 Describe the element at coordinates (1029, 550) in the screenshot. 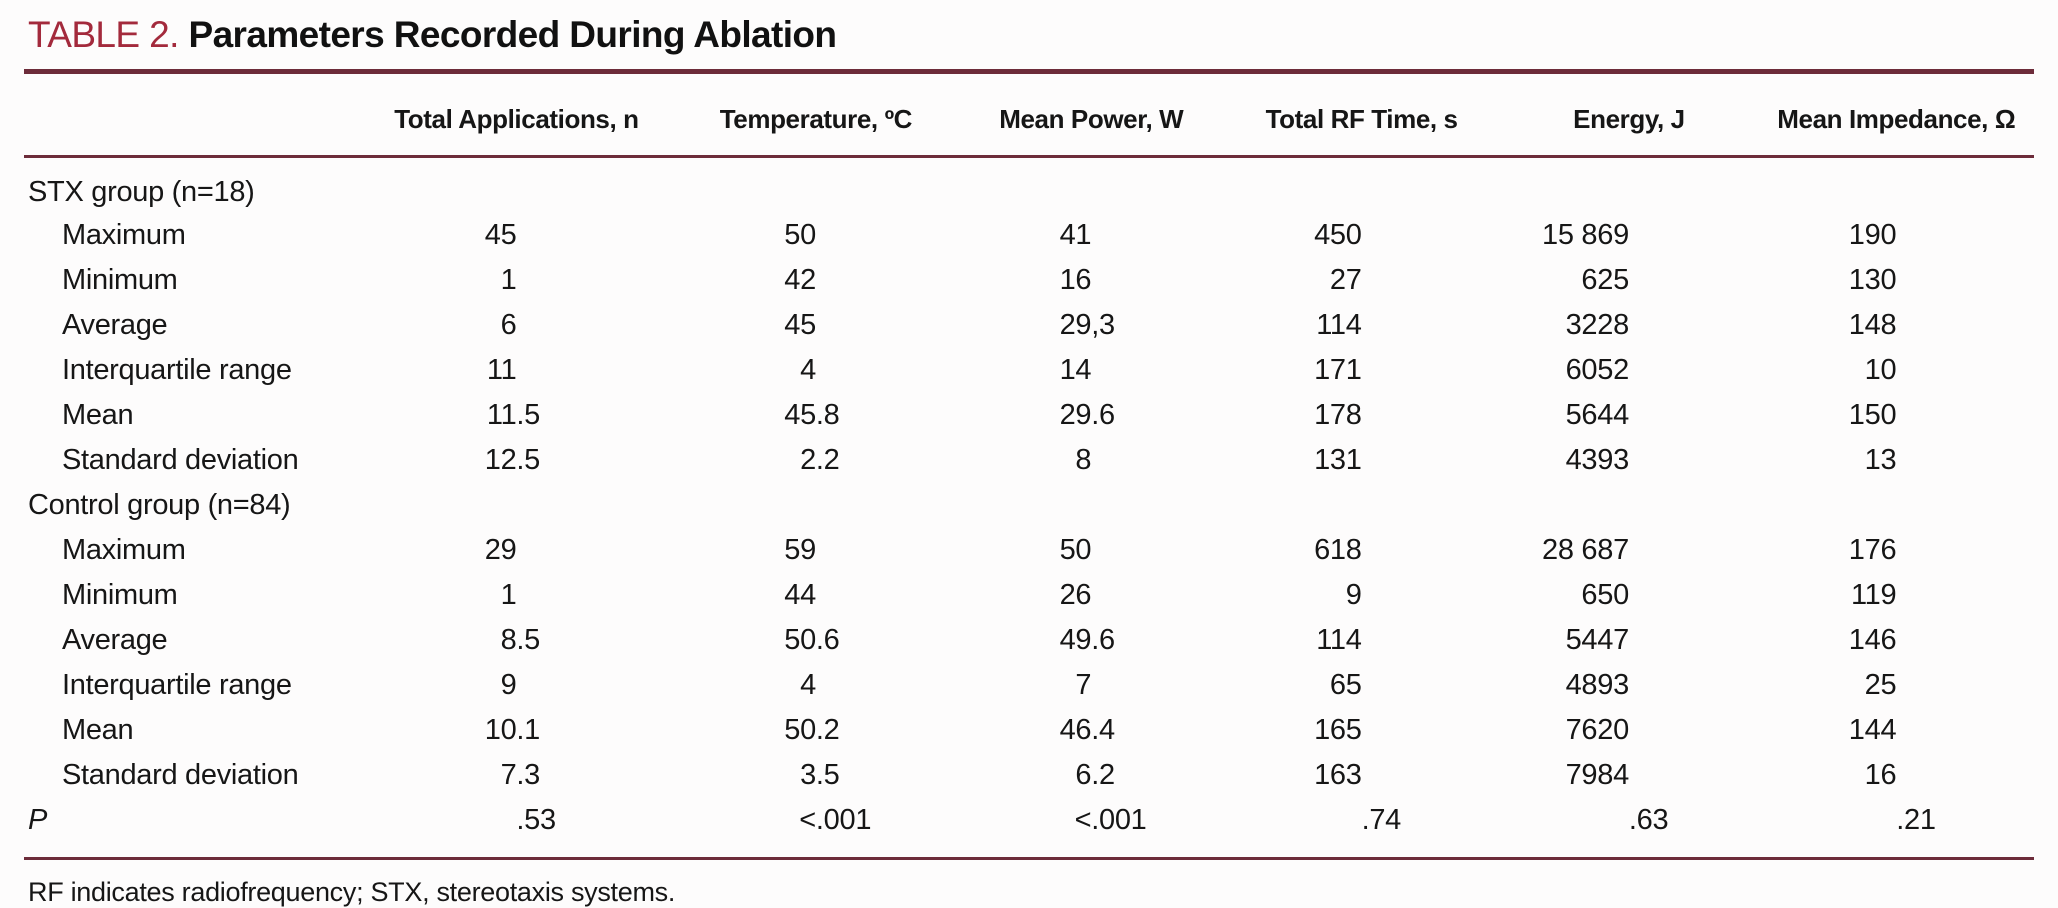

I see `table-row: Maximum 29 59 50 618 28 687 176` at that location.